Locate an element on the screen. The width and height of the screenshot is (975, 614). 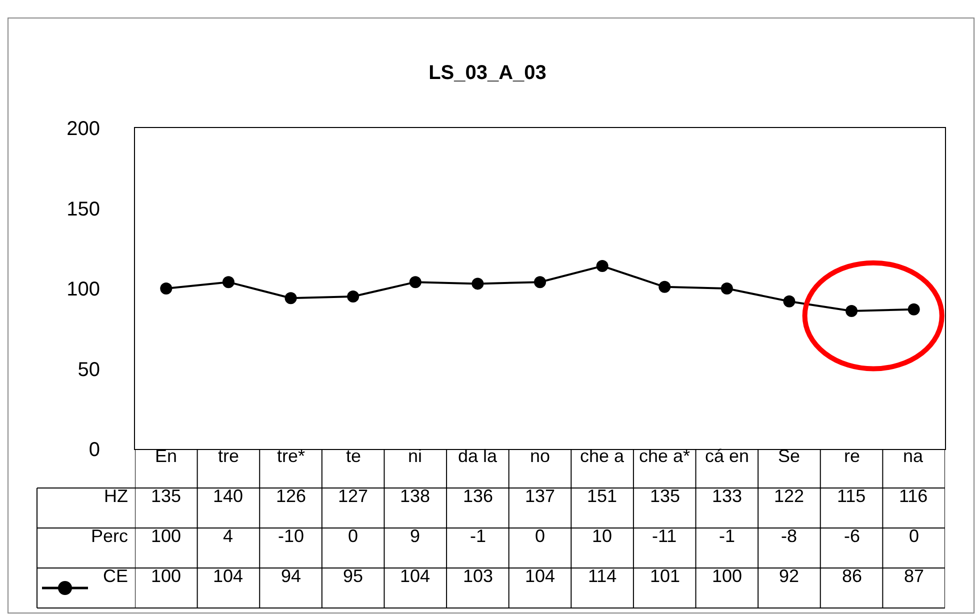
text: 151 is located at coordinates (602, 496).